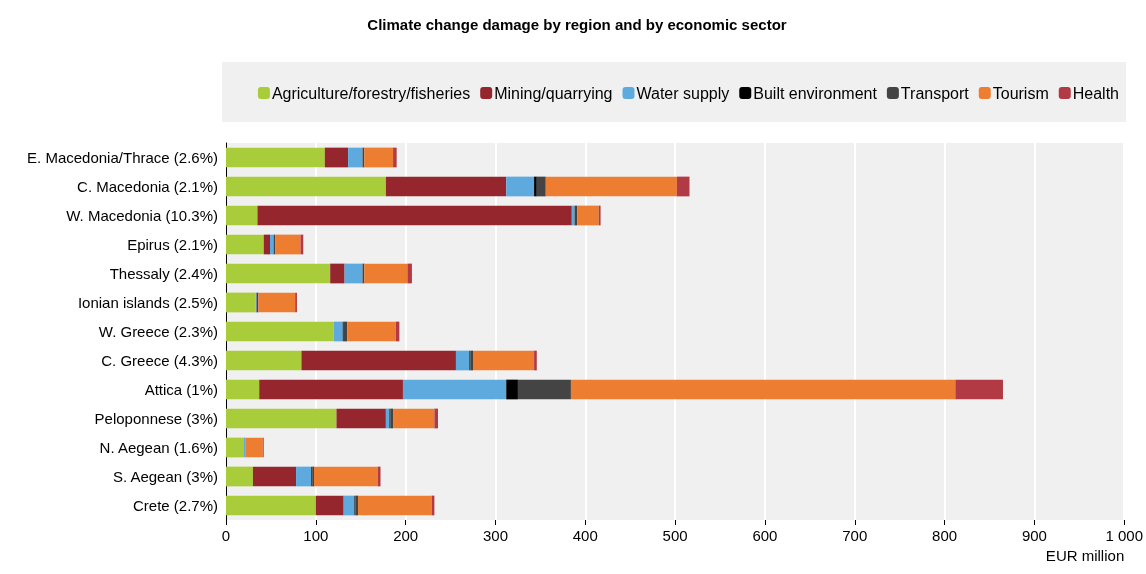  What do you see at coordinates (1124, 535) in the screenshot?
I see `x-tick-label: 1 000` at bounding box center [1124, 535].